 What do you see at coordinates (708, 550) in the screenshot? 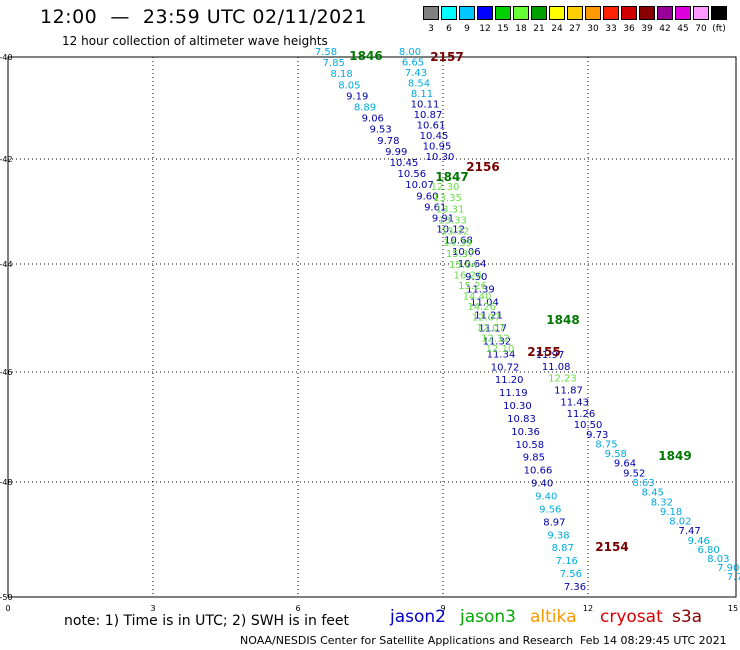
I see `wave-height-value: 6.80` at bounding box center [708, 550].